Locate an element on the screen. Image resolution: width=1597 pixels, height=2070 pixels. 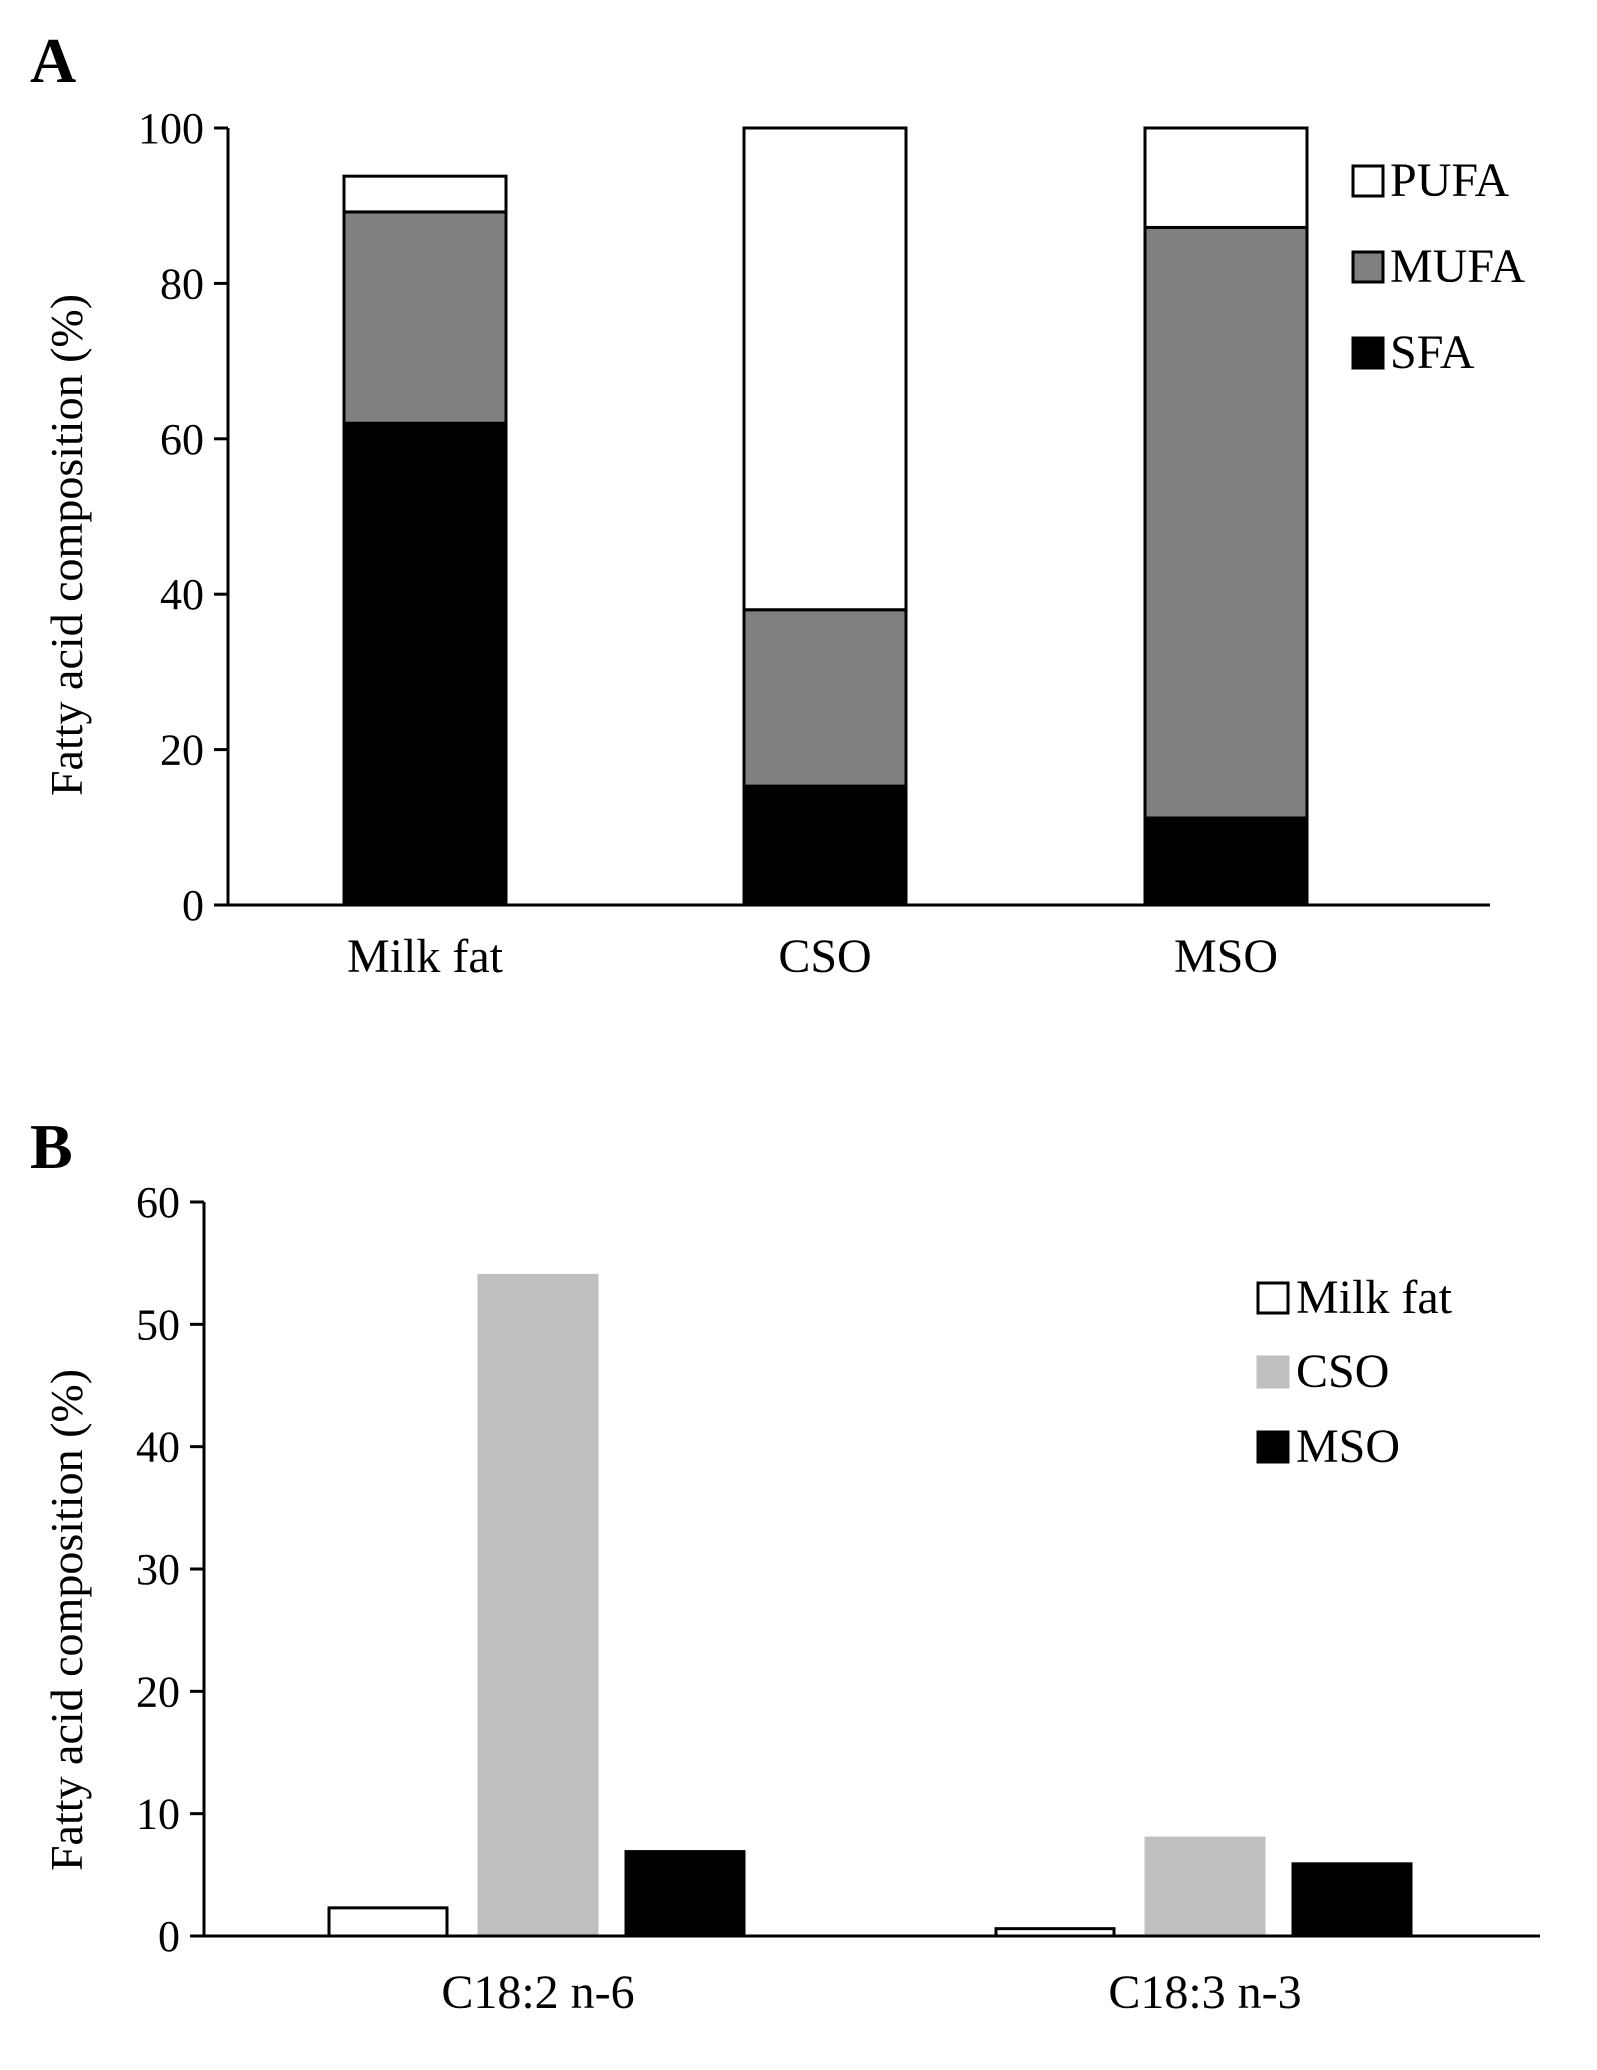
panel-a-letter: A is located at coordinates (53, 60).